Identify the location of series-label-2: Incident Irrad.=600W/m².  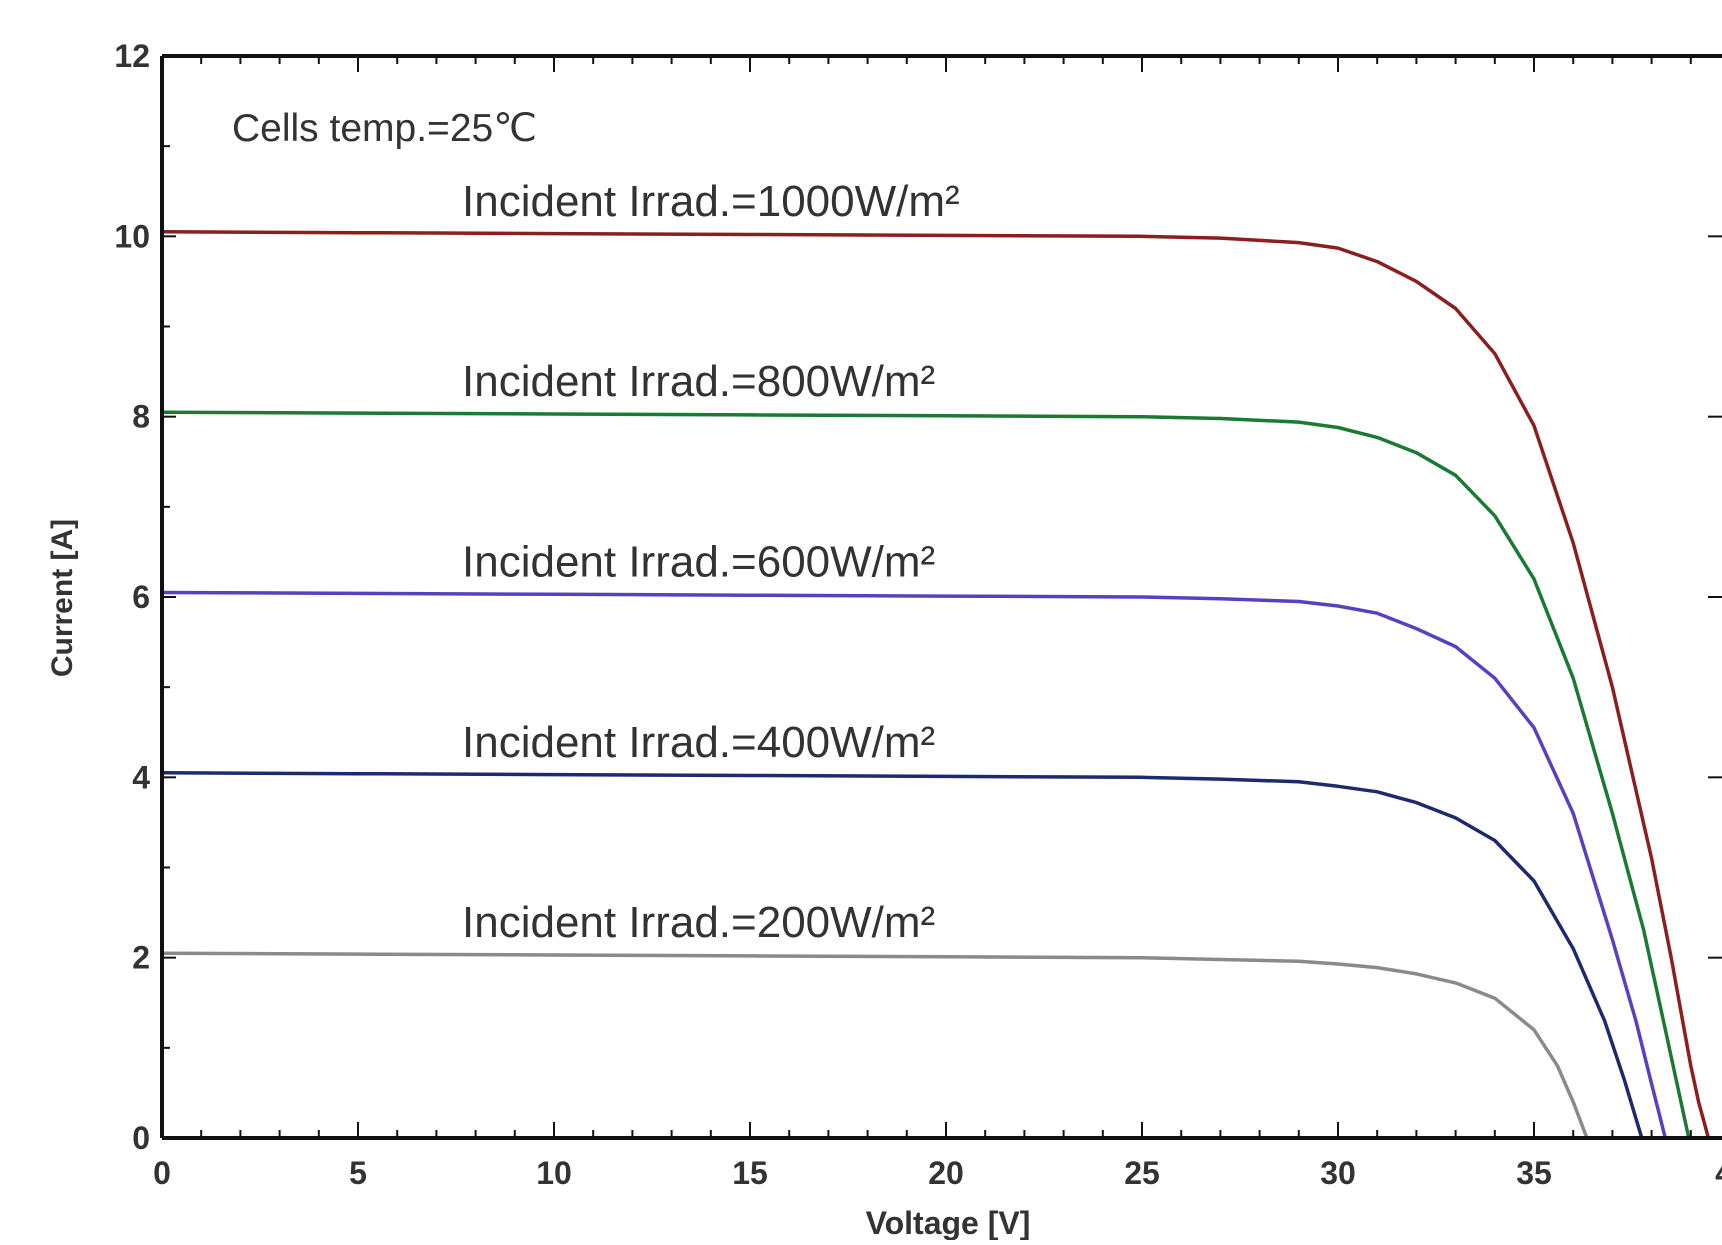
(698, 561).